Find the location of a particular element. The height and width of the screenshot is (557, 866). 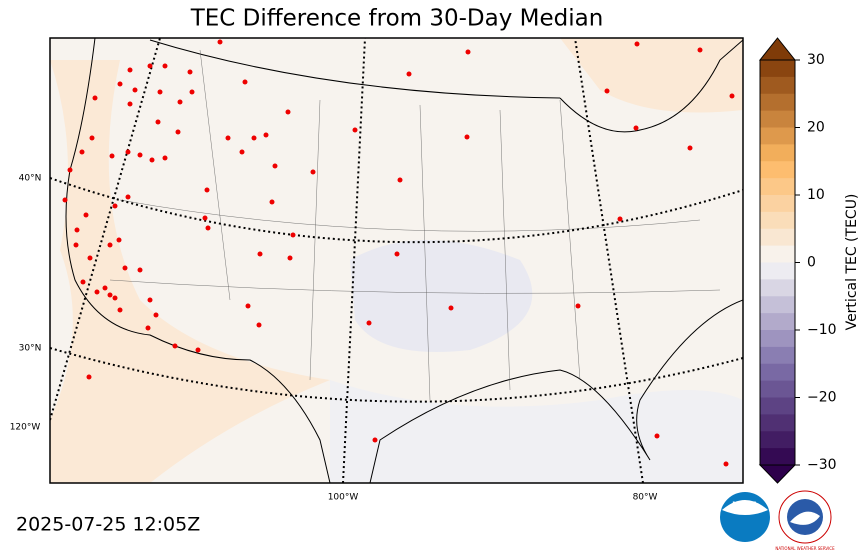

colorbar: −30 −20 −10 0 10 20 30 is located at coordinates (797, 260).